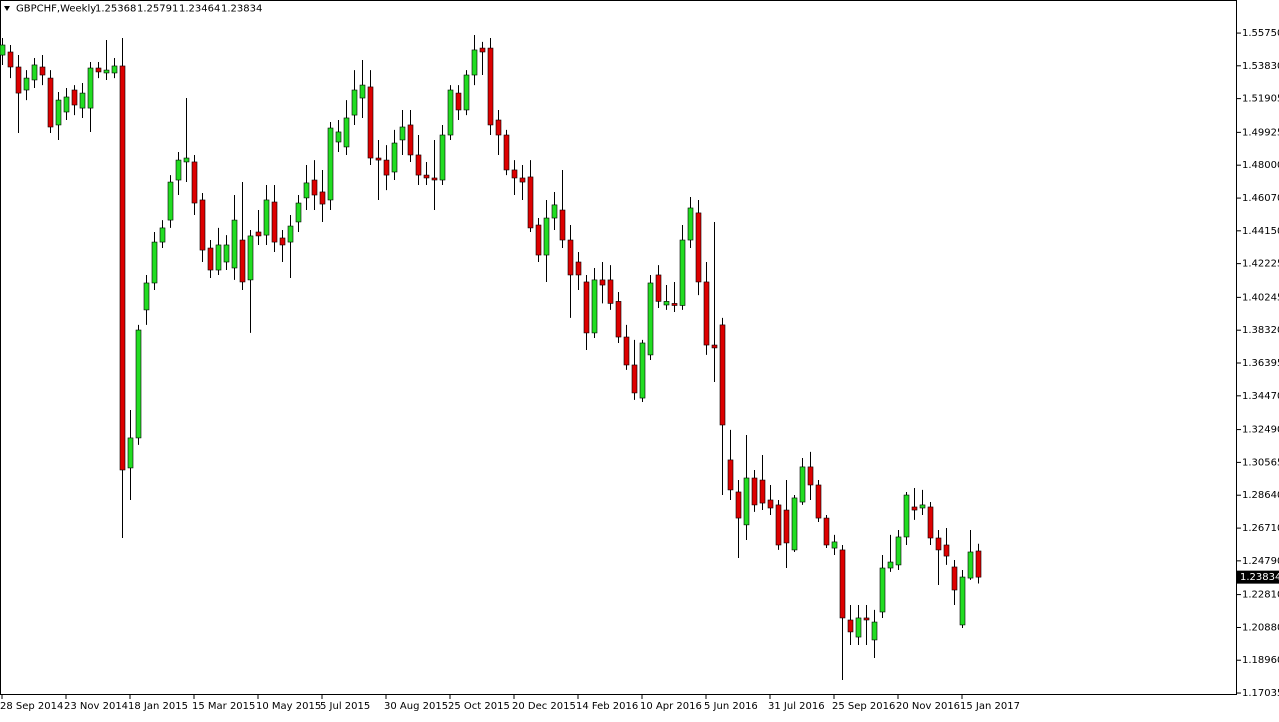 This screenshot has height=722, width=1279. I want to click on x-tick-label: 20 Dec 2015, so click(544, 706).